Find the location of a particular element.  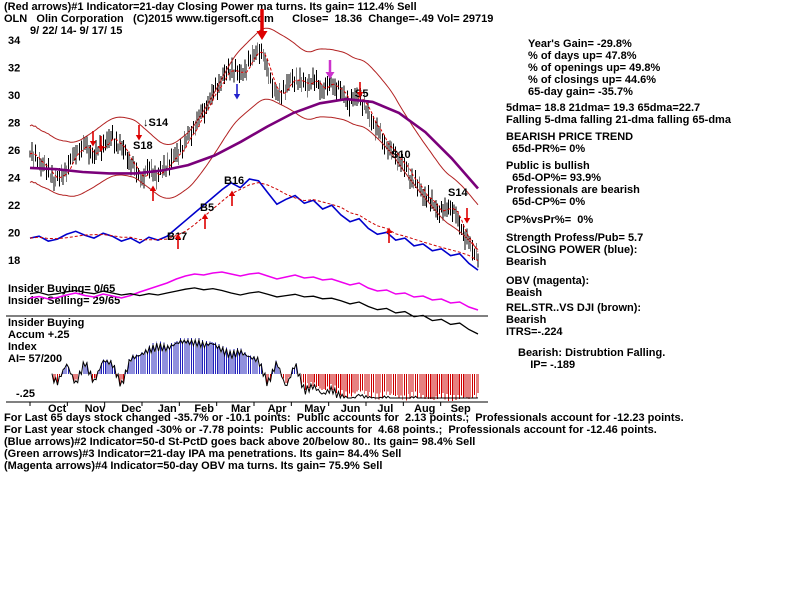

svg-text: 34 is located at coordinates (14, 41).